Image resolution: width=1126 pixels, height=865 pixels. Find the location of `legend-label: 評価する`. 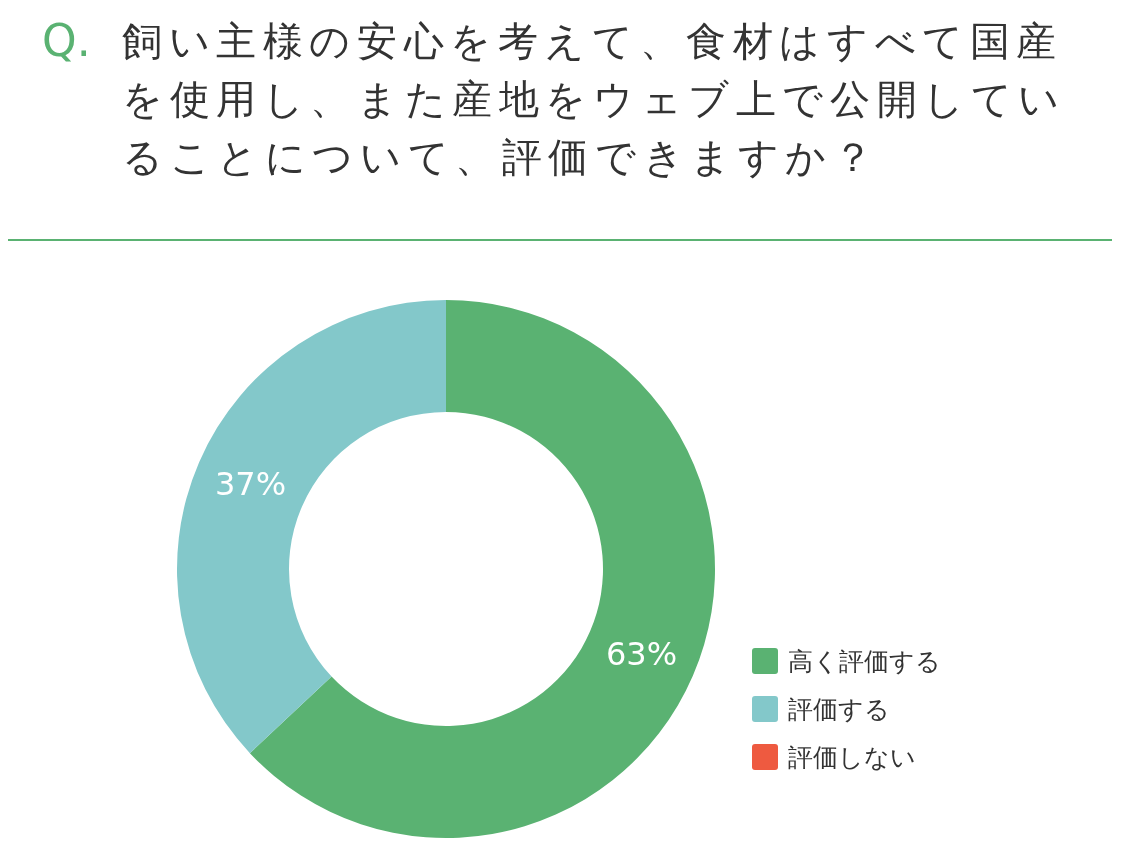

legend-label: 評価する is located at coordinates (839, 709).